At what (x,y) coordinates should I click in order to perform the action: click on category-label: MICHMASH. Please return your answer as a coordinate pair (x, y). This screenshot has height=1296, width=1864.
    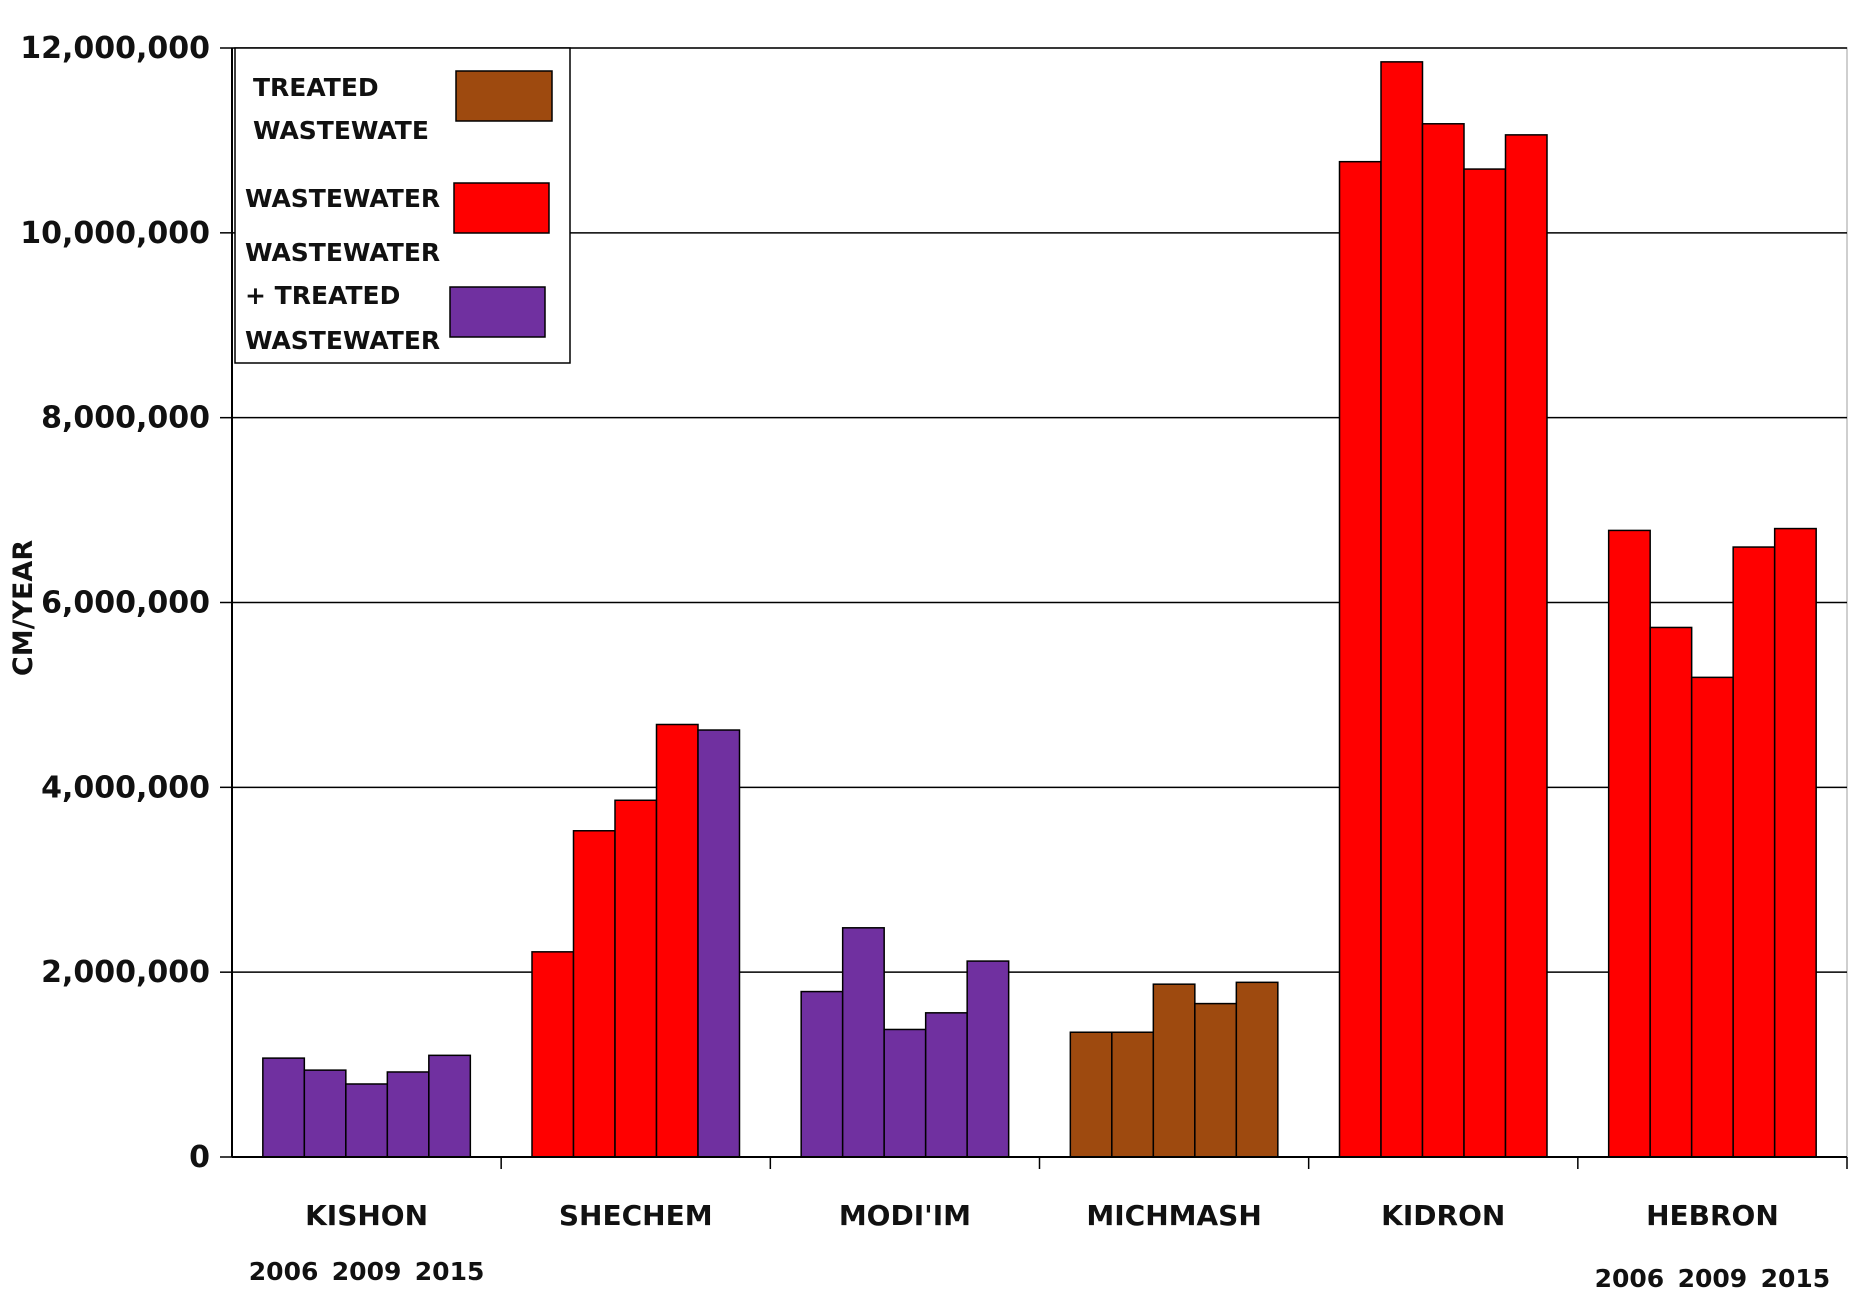
    Looking at the image, I should click on (1173, 1215).